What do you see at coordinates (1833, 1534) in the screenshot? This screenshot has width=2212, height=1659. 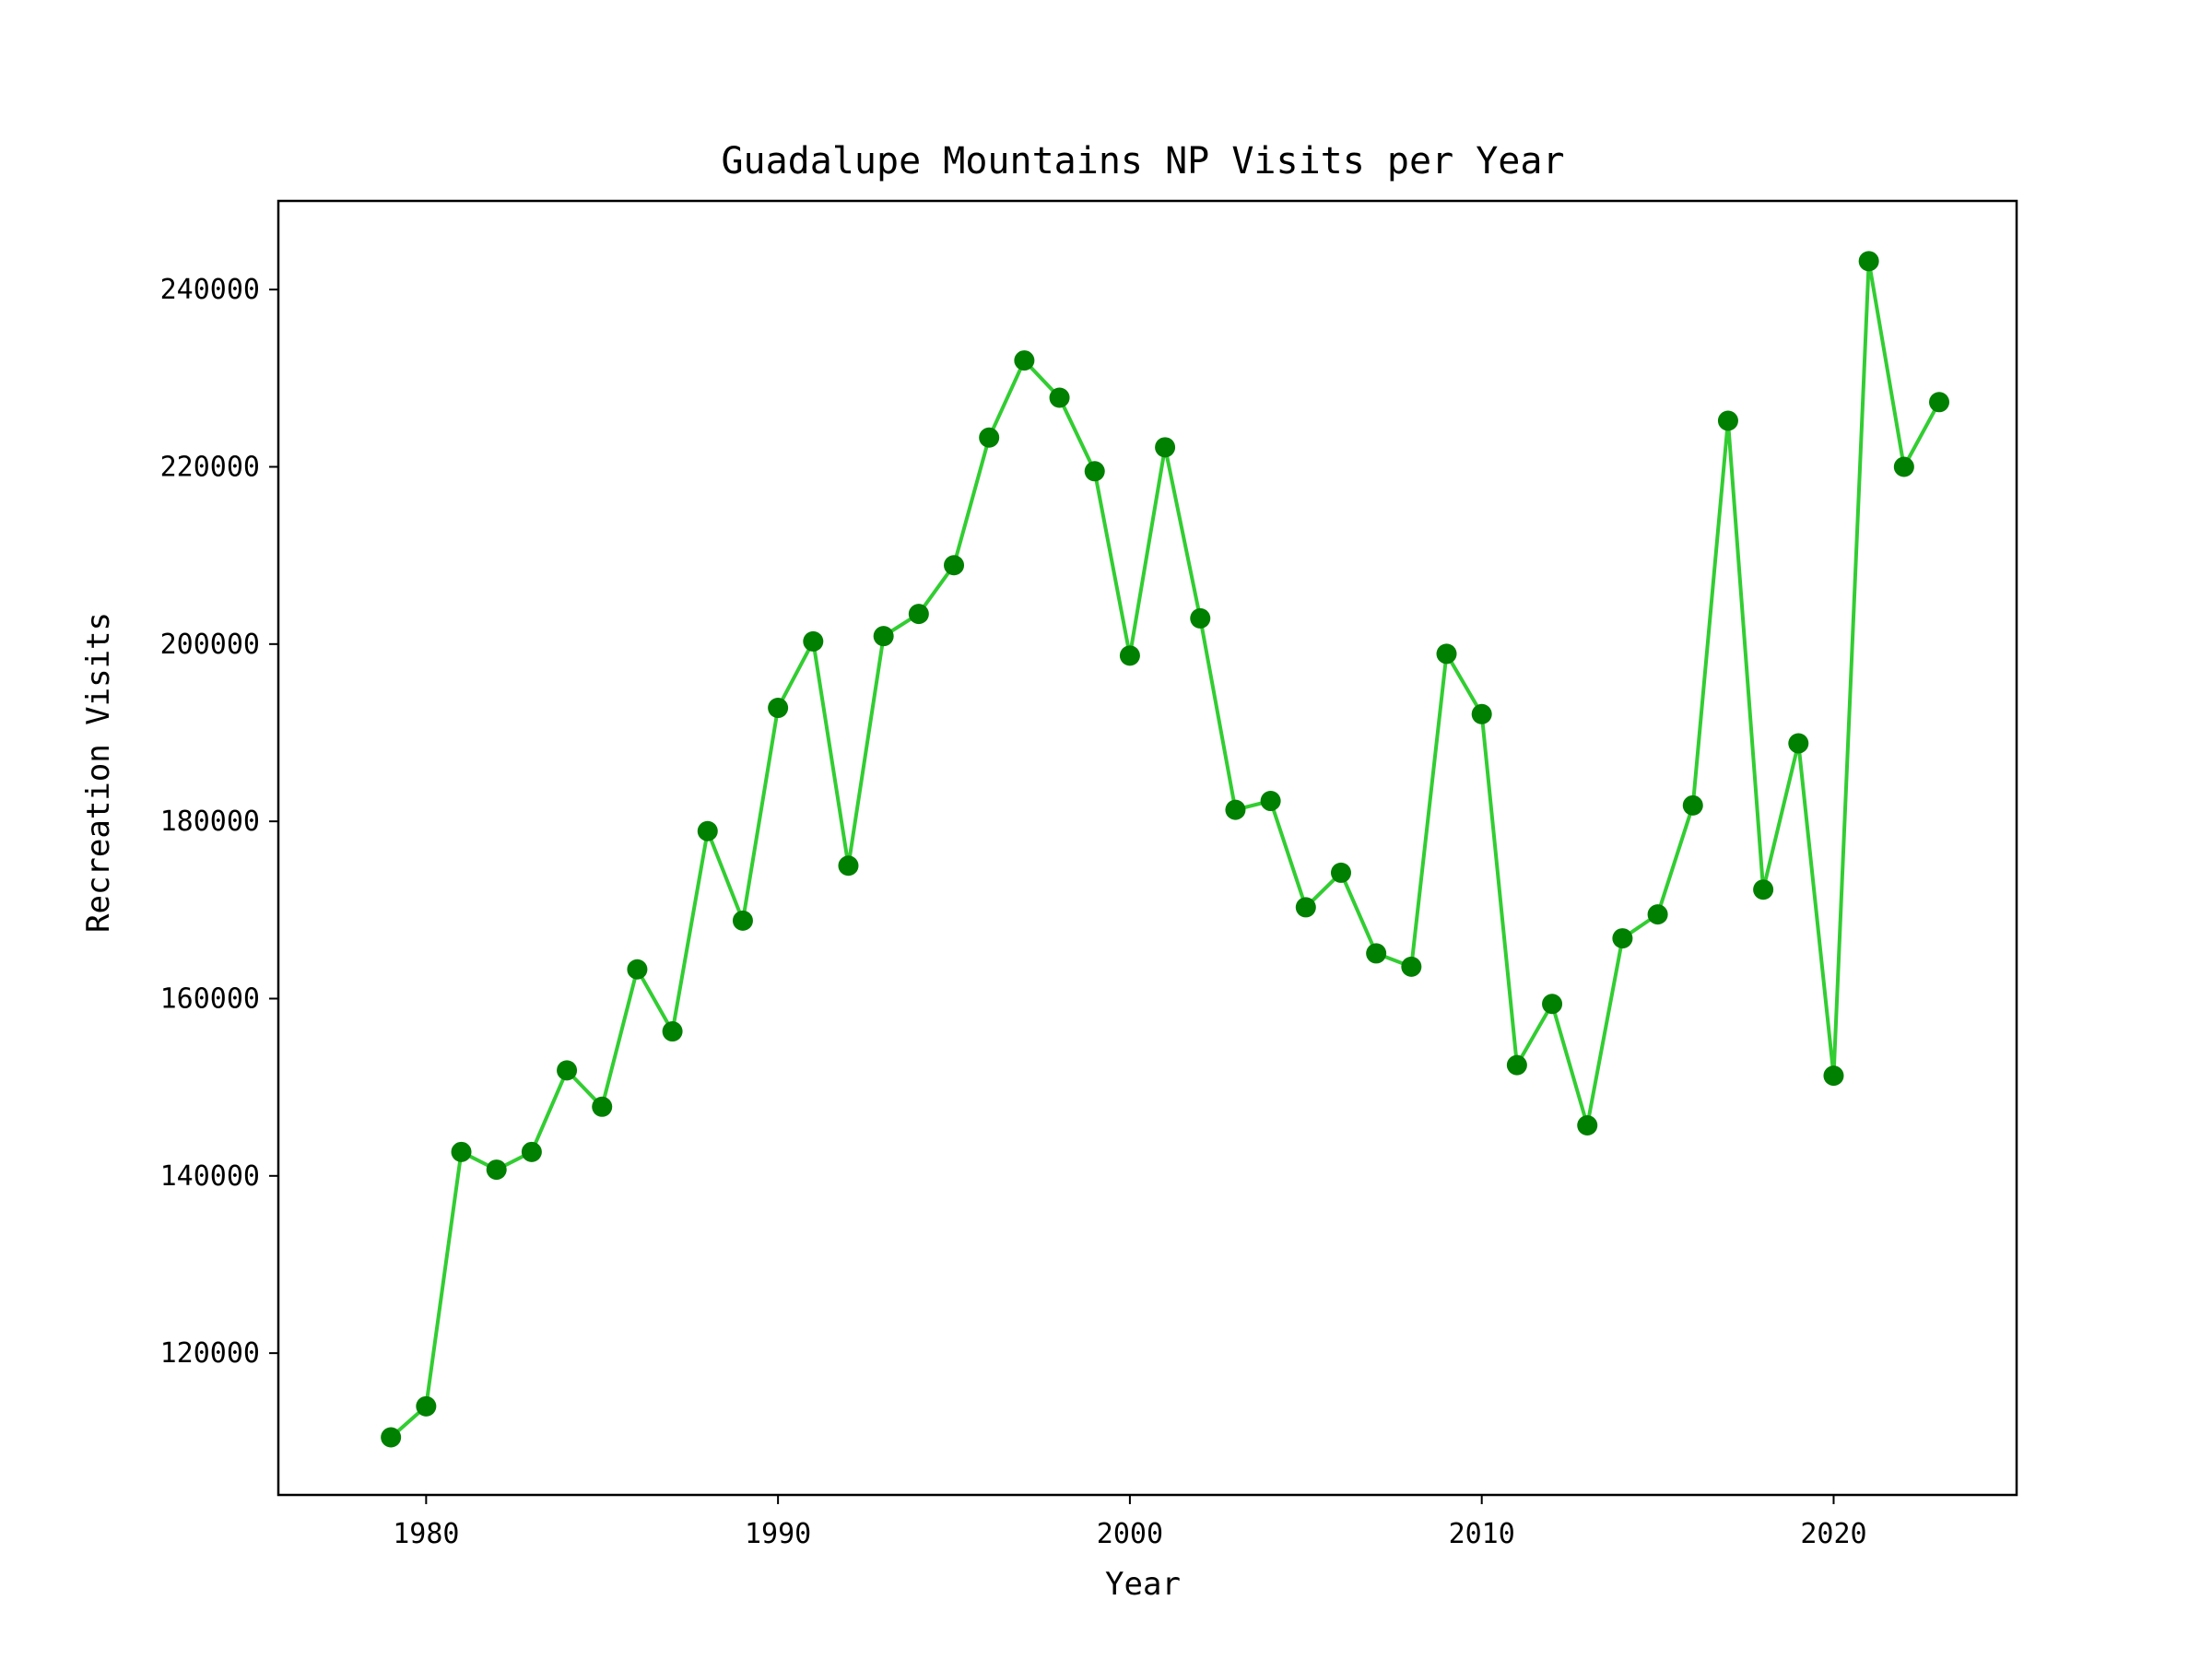 I see `x-tick-label: 2020` at bounding box center [1833, 1534].